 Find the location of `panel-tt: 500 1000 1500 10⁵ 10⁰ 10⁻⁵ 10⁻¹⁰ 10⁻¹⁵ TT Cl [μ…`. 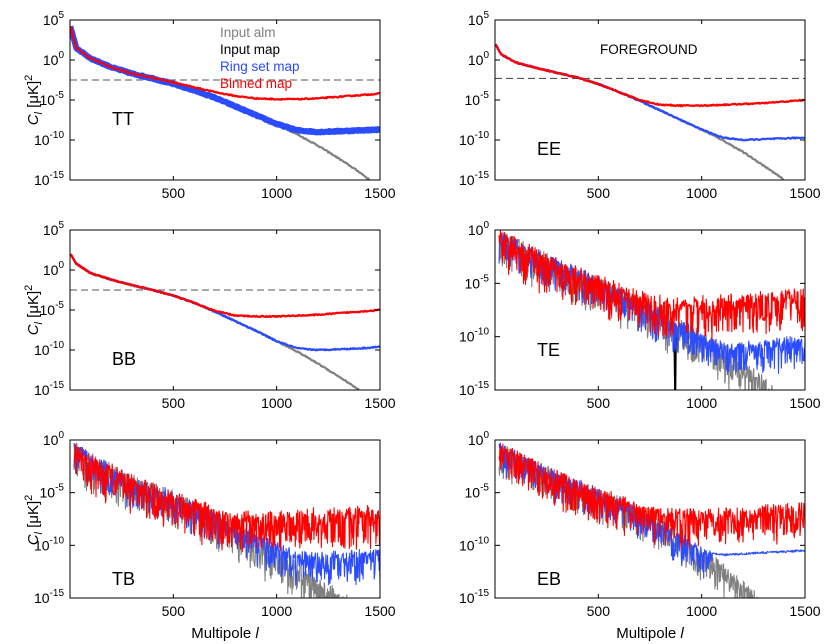

panel-tt: 500 1000 1500 10⁵ 10⁰ 10⁻⁵ 10⁻¹⁰ 10⁻¹⁵ TT Cl [μ… is located at coordinates (209, 105).